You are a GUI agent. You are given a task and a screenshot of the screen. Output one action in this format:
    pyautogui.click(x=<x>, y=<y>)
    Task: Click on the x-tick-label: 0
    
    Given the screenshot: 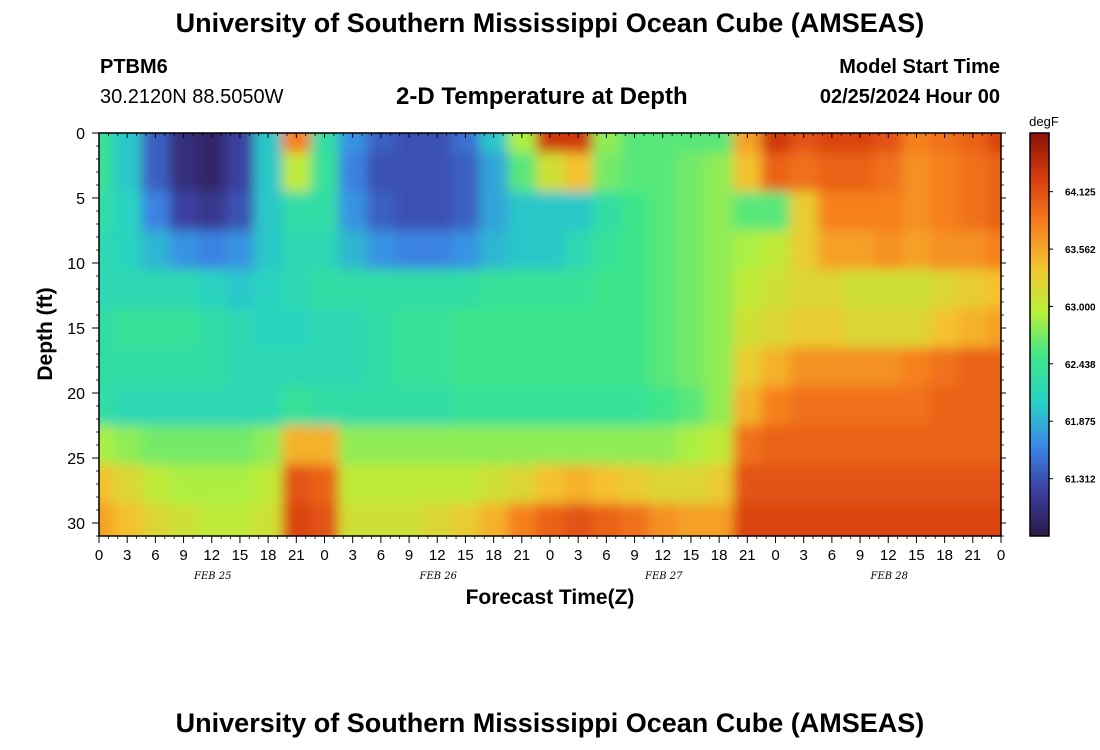 What is the action you would take?
    pyautogui.click(x=99, y=555)
    